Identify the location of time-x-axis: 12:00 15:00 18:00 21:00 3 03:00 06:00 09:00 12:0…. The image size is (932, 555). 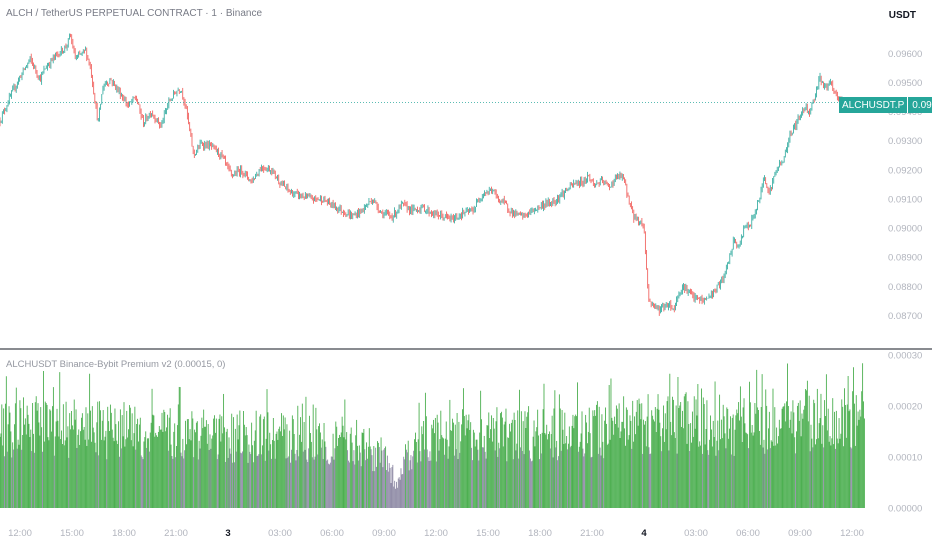
(436, 533).